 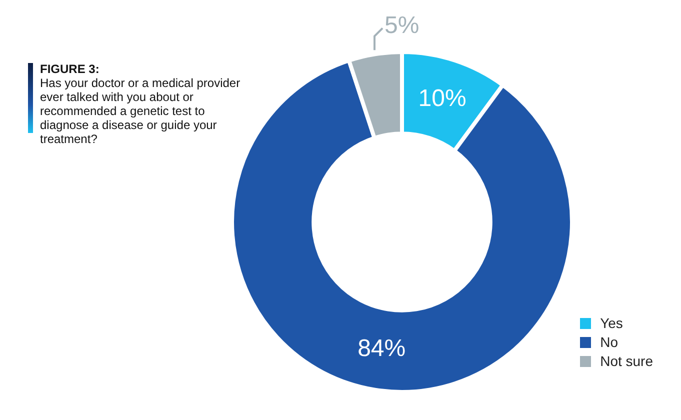 I want to click on text: FIGURE 3:, so click(x=70, y=69).